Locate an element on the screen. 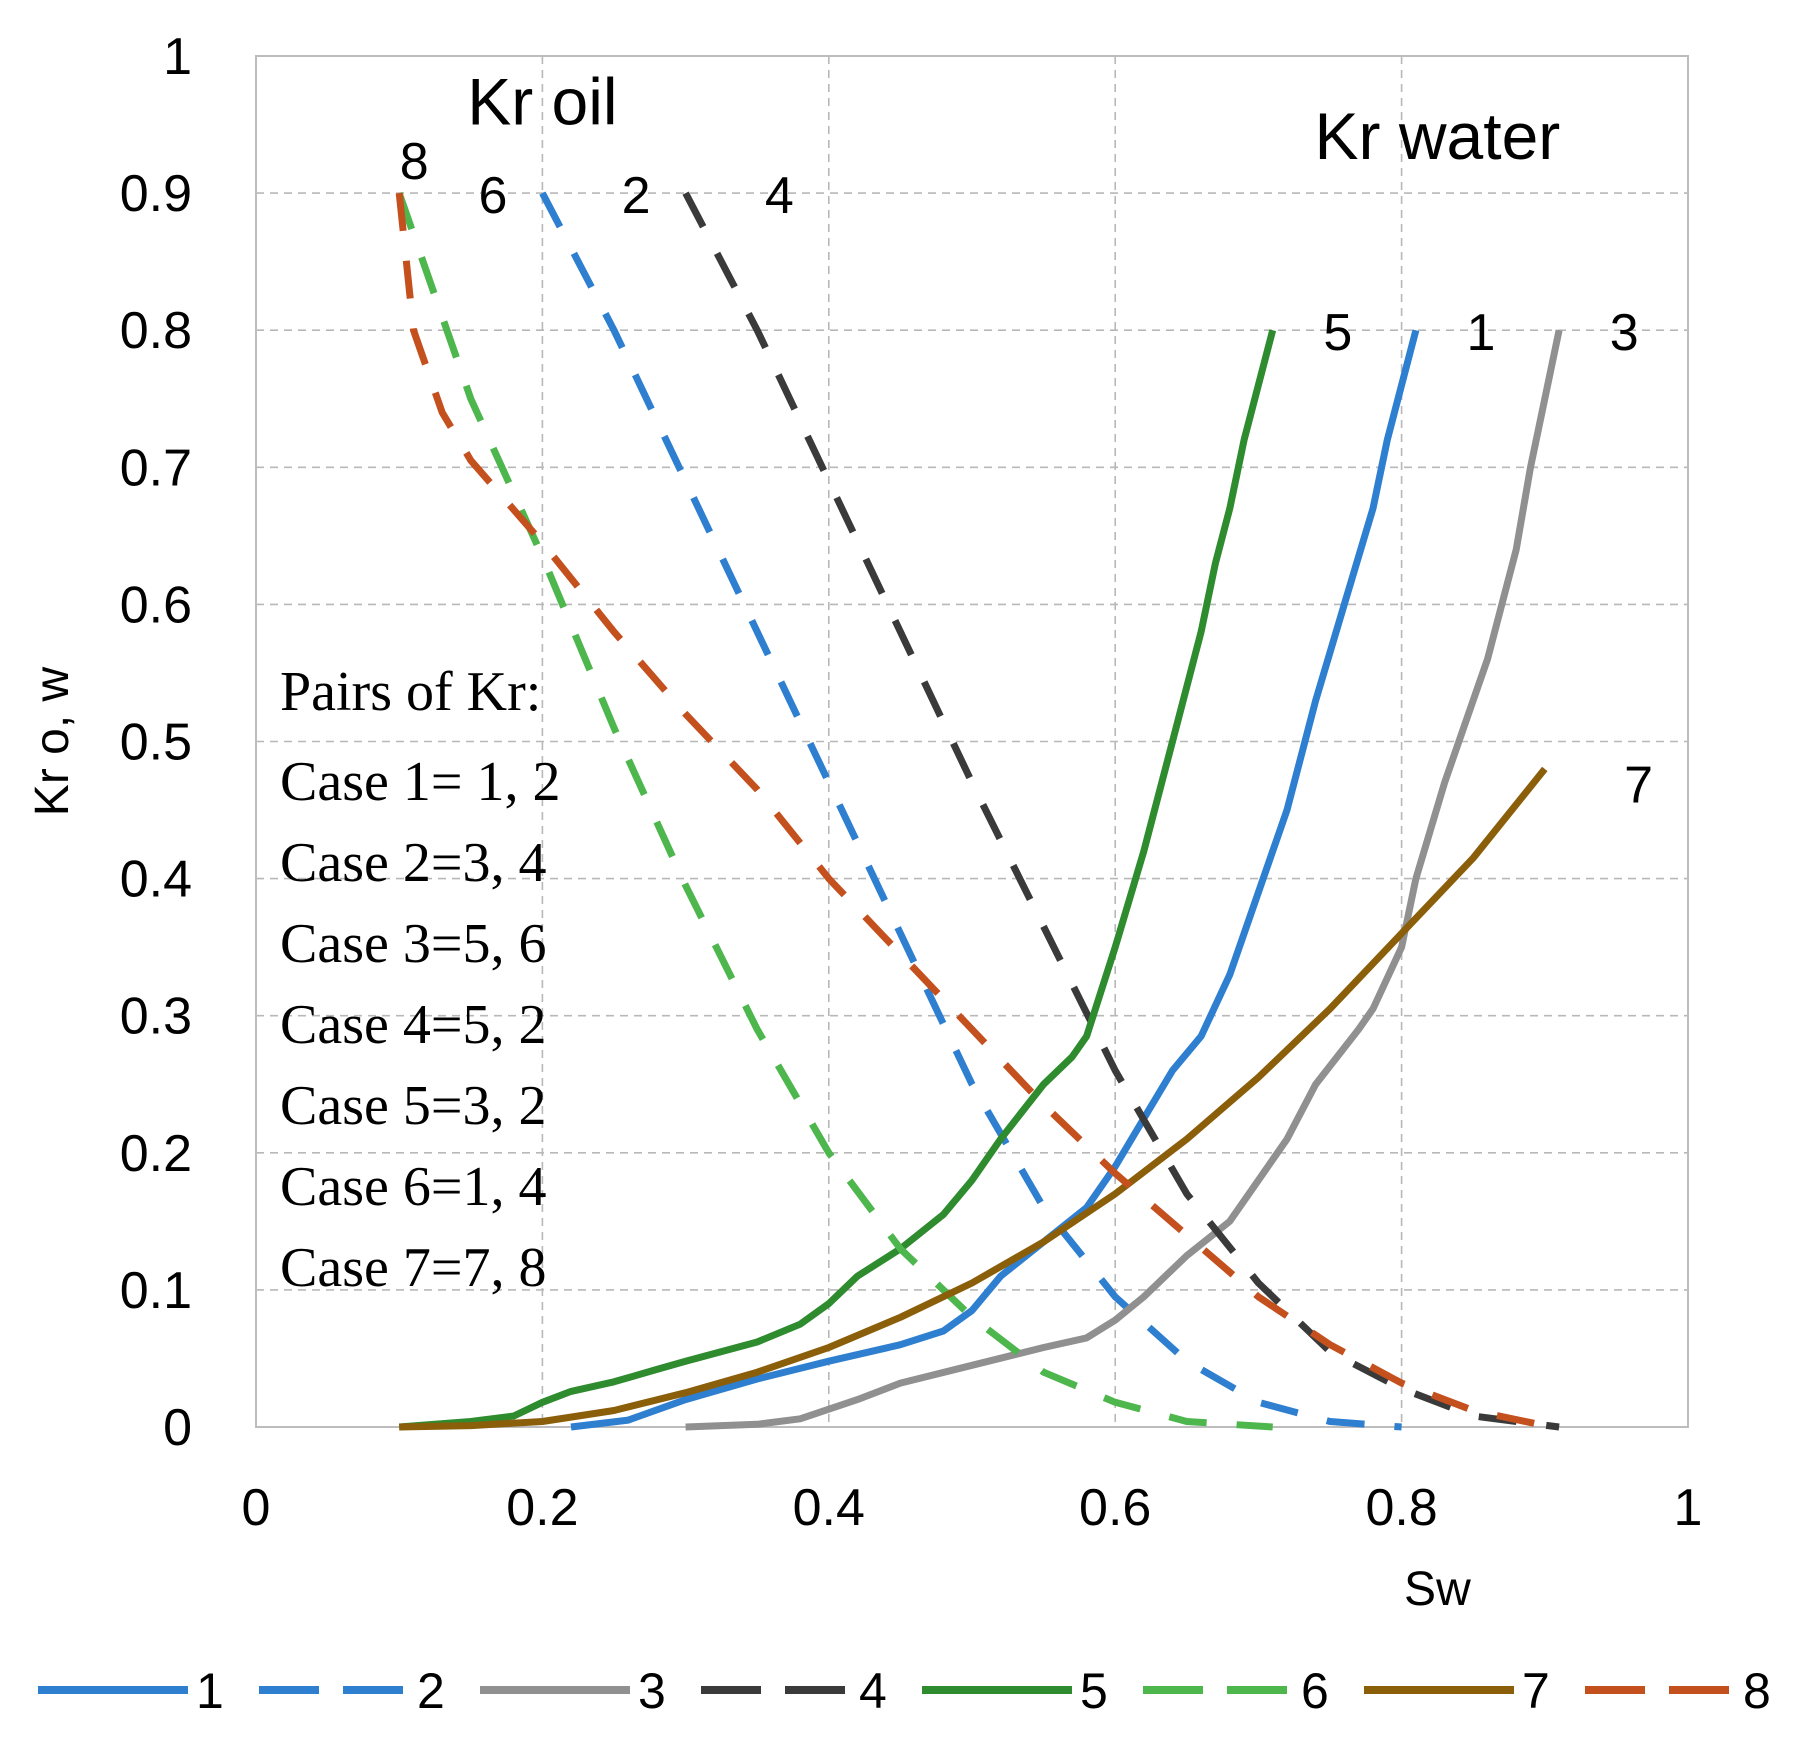  legend-label: 1 is located at coordinates (210, 1691).